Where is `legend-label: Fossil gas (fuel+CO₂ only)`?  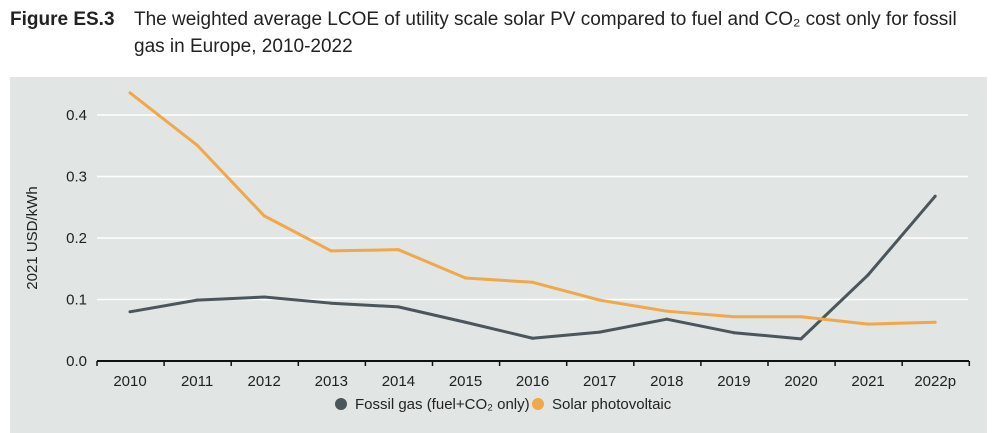 legend-label: Fossil gas (fuel+CO₂ only) is located at coordinates (442, 404).